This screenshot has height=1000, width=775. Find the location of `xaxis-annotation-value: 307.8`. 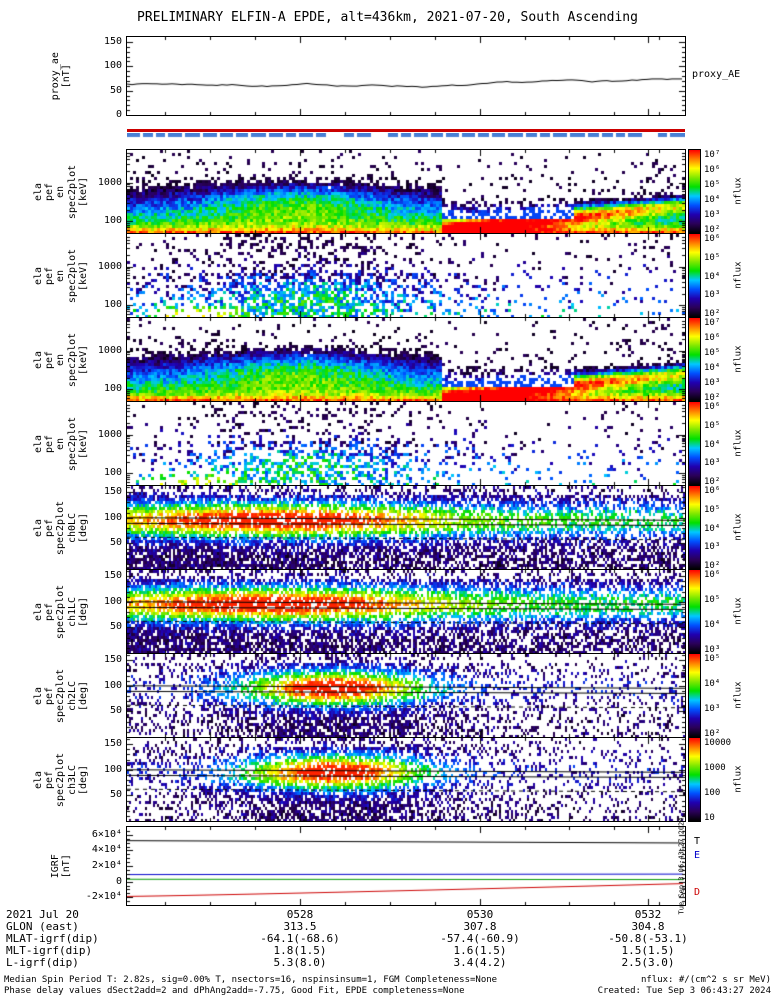

xaxis-annotation-value: 307.8 is located at coordinates (480, 926).